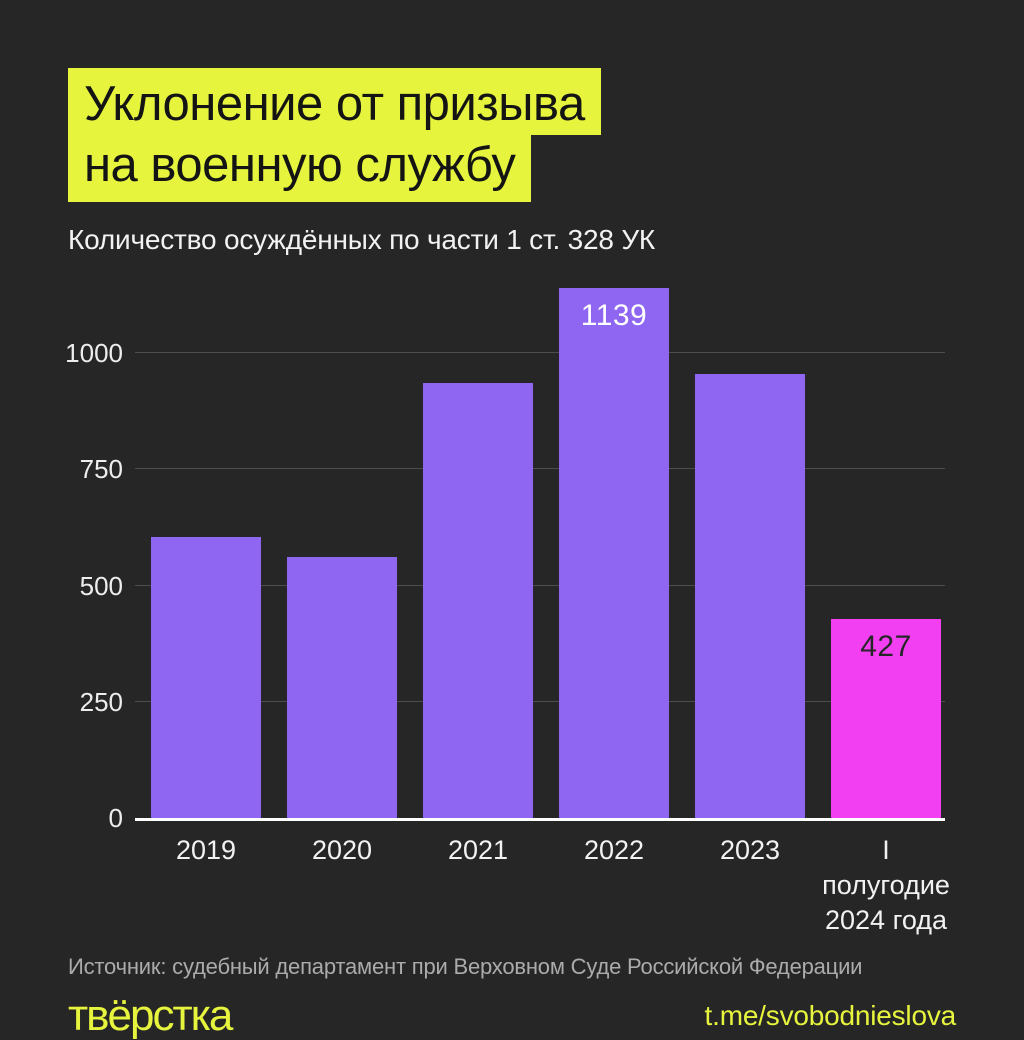 Image resolution: width=1024 pixels, height=1040 pixels. I want to click on x-label-2020: 2020, so click(342, 850).